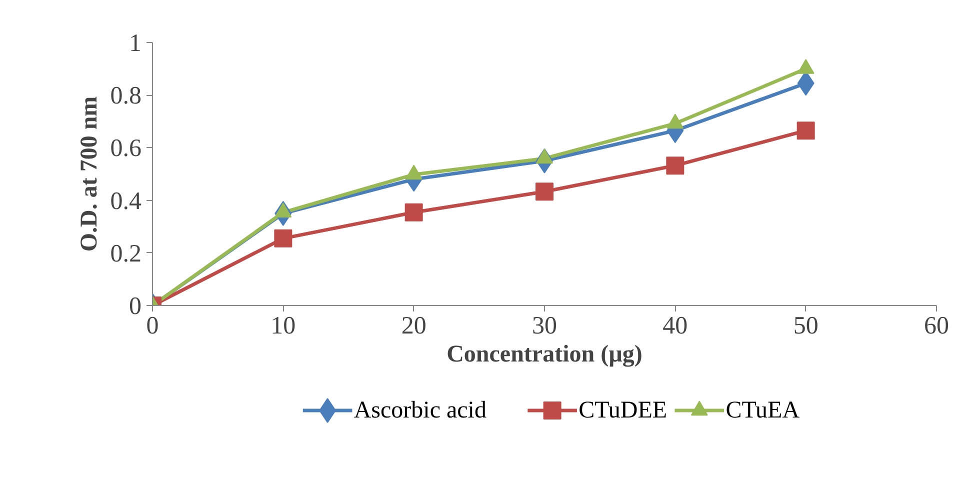 The width and height of the screenshot is (954, 499). What do you see at coordinates (126, 148) in the screenshot?
I see `y-tick-label: 0.6` at bounding box center [126, 148].